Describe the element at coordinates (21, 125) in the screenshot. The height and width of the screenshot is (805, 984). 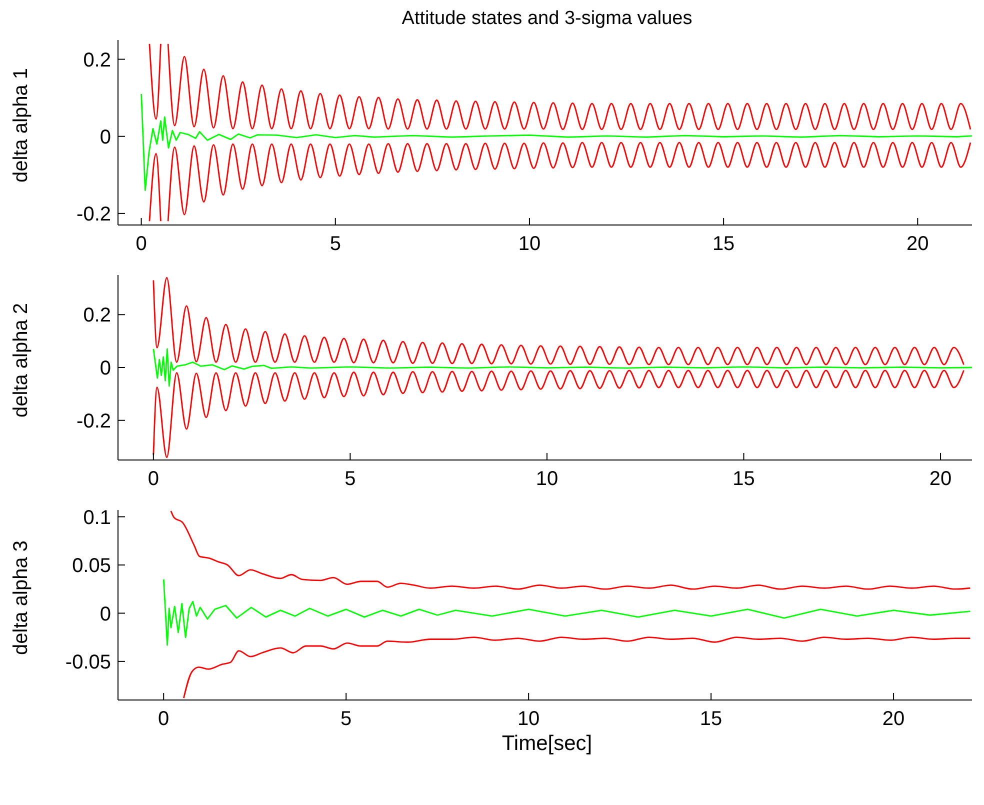
I see `y-axis-title: delta alpha 1` at that location.